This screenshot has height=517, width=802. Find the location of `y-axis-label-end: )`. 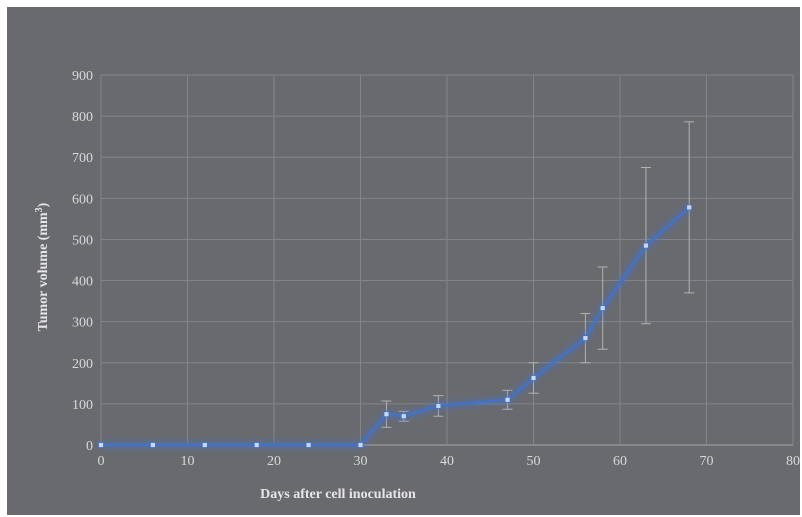

y-axis-label-end: ) is located at coordinates (43, 204).